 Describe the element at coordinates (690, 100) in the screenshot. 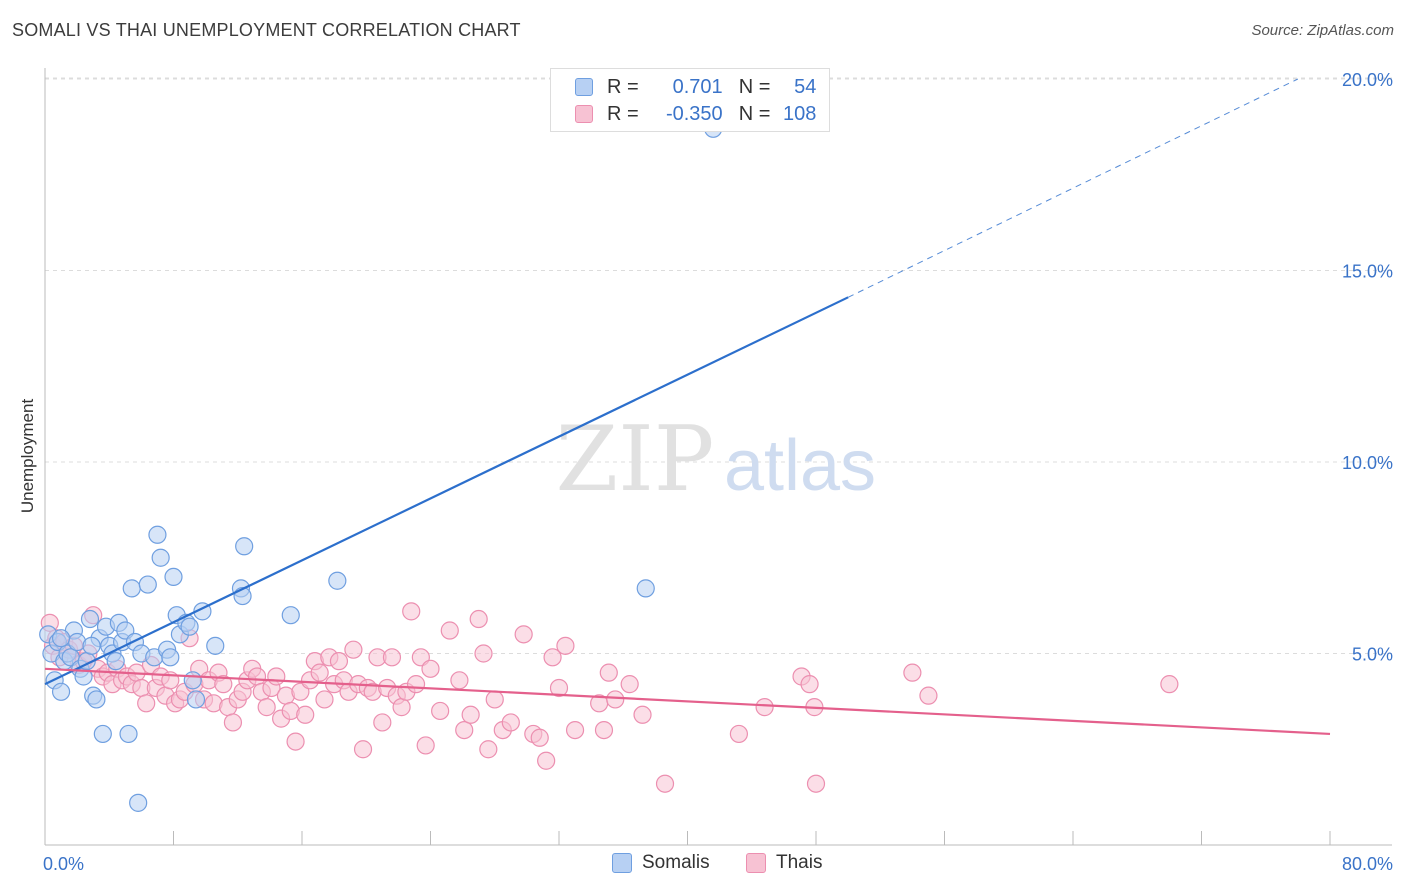

I see `correlation-legend: R = 0.701 N = 54 R = -0.350 N = 108` at that location.